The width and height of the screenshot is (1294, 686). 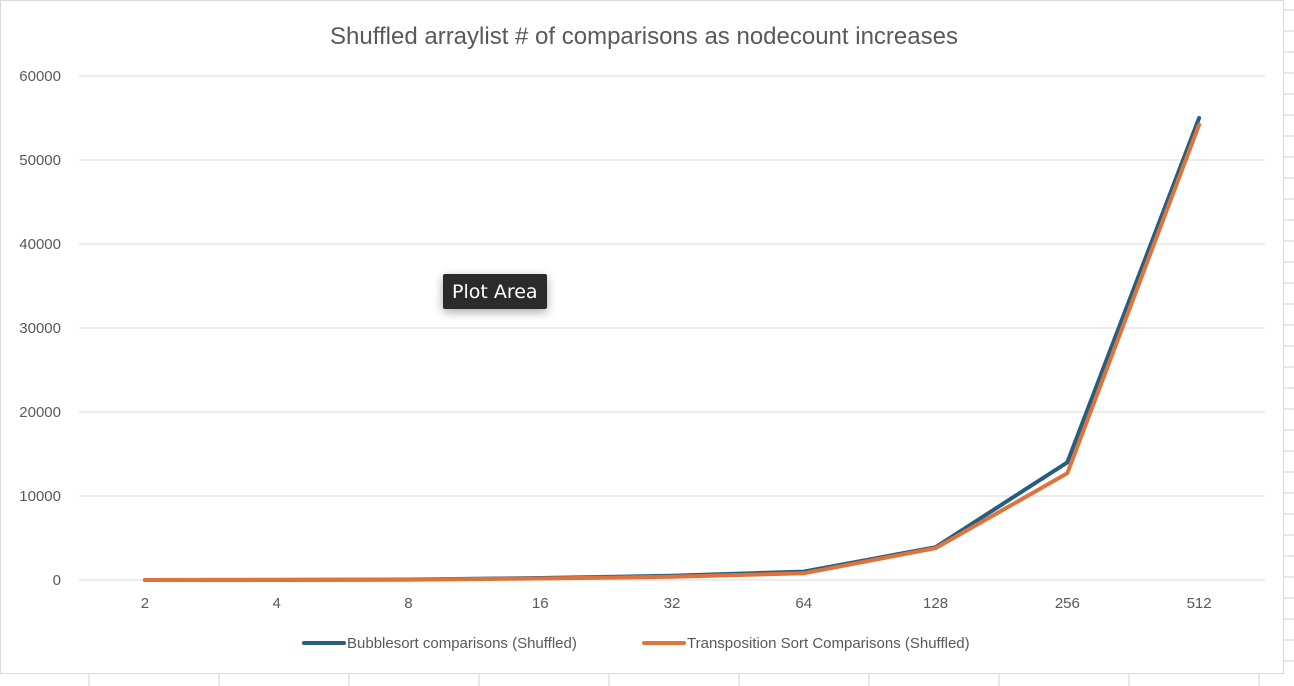 I want to click on y-tick-label: 10000, so click(x=40, y=496).